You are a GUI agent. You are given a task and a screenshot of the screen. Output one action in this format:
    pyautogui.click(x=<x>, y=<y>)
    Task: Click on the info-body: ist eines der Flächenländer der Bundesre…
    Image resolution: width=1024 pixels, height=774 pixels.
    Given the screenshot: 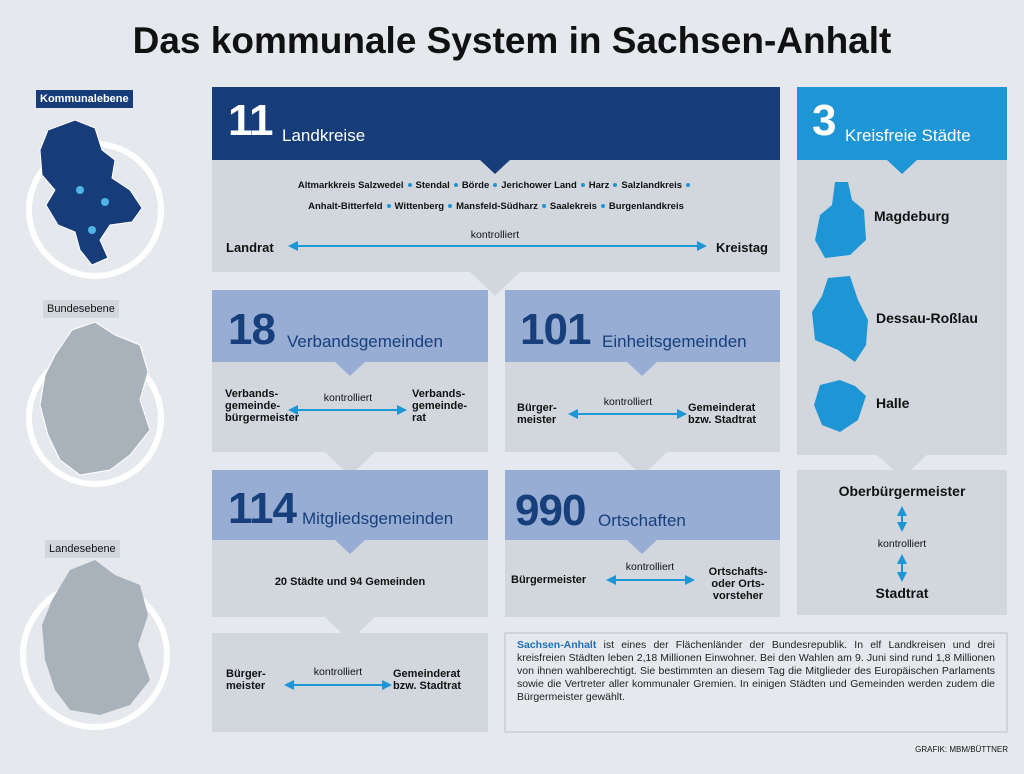 What is the action you would take?
    pyautogui.click(x=756, y=671)
    